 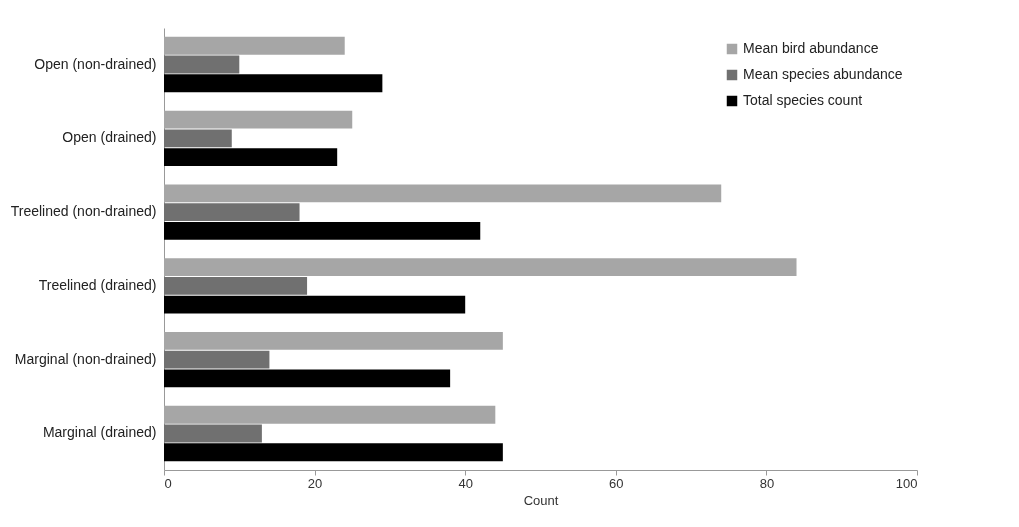 What do you see at coordinates (767, 483) in the screenshot?
I see `x-tick-label: 80` at bounding box center [767, 483].